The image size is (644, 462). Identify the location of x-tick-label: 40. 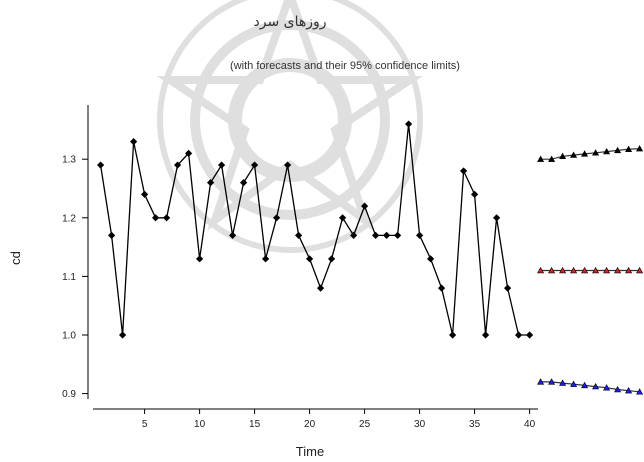
(530, 424).